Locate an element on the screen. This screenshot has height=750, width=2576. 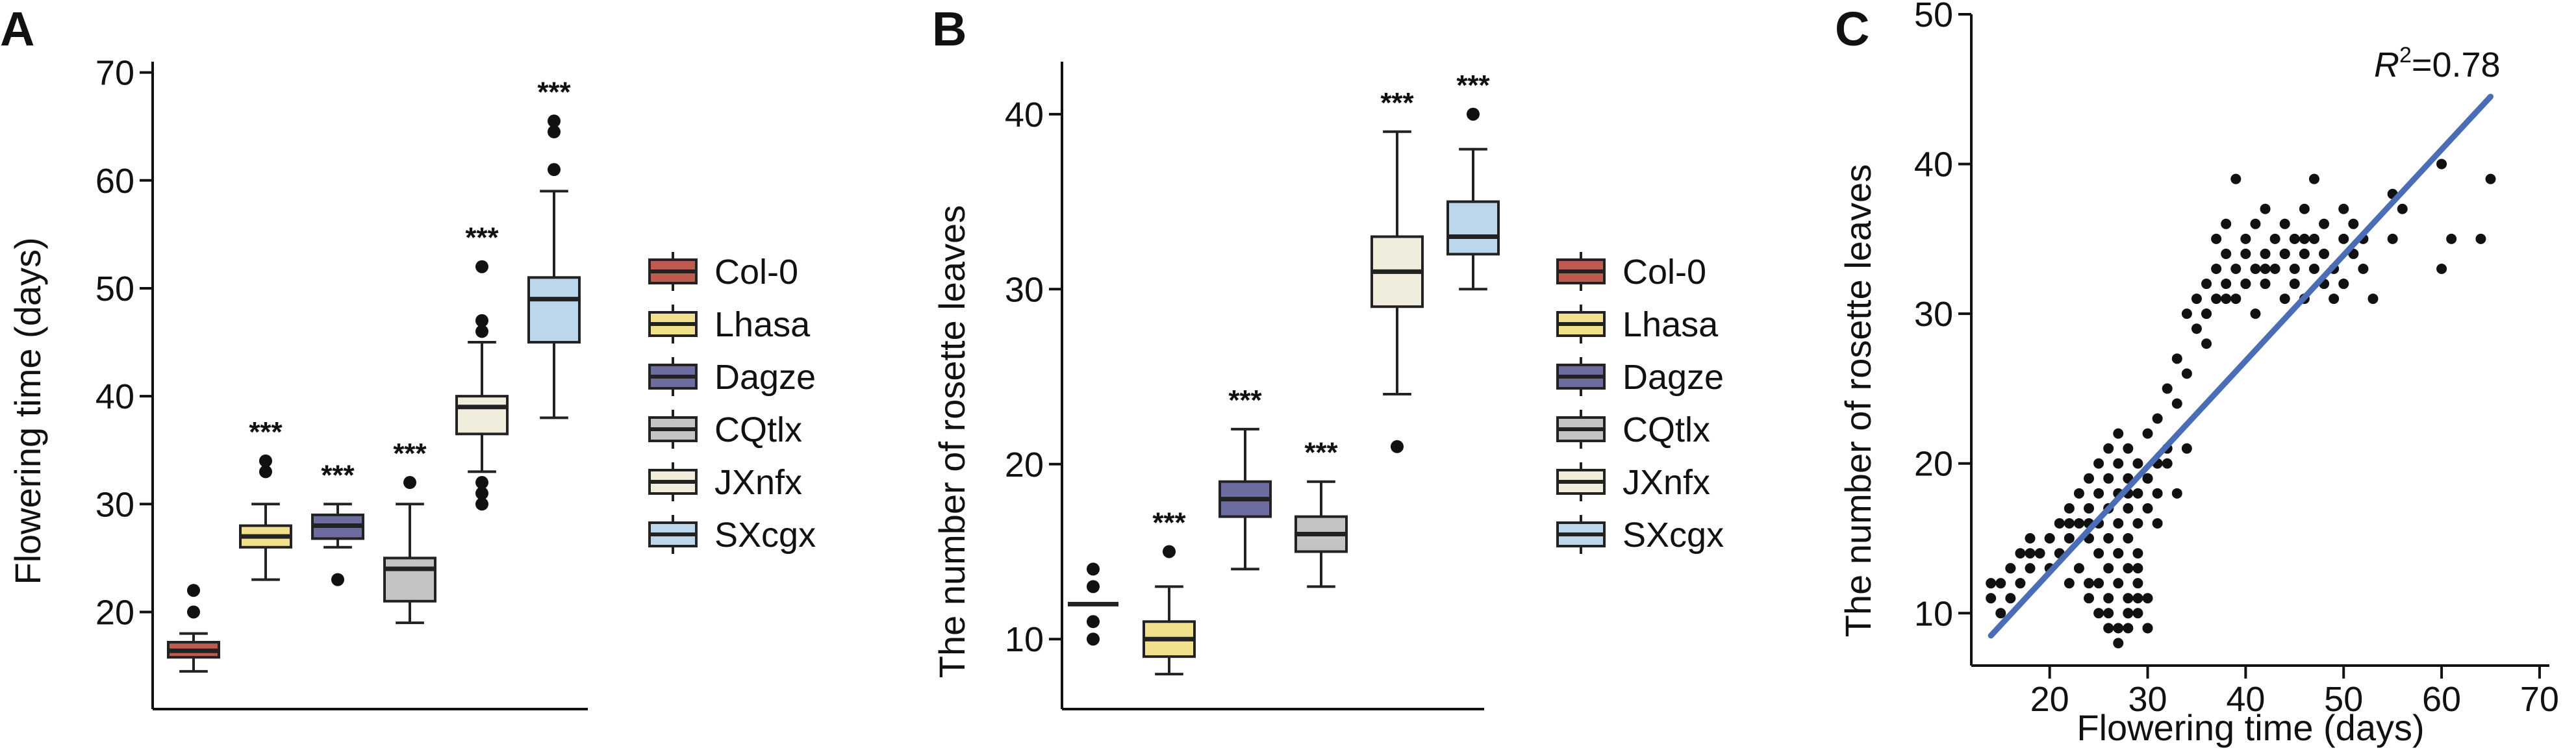
panel-a-y-tick-label: 30 is located at coordinates (114, 505).